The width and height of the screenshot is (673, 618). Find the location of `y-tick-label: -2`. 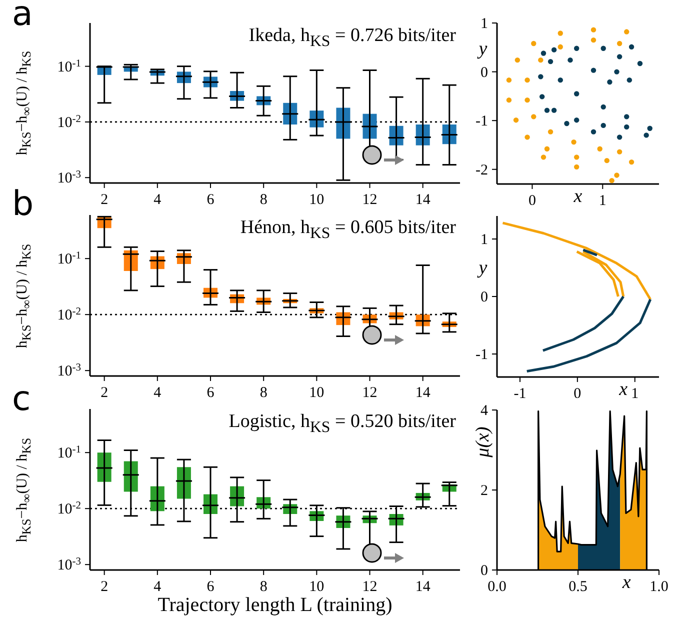

y-tick-label: -2 is located at coordinates (482, 170).